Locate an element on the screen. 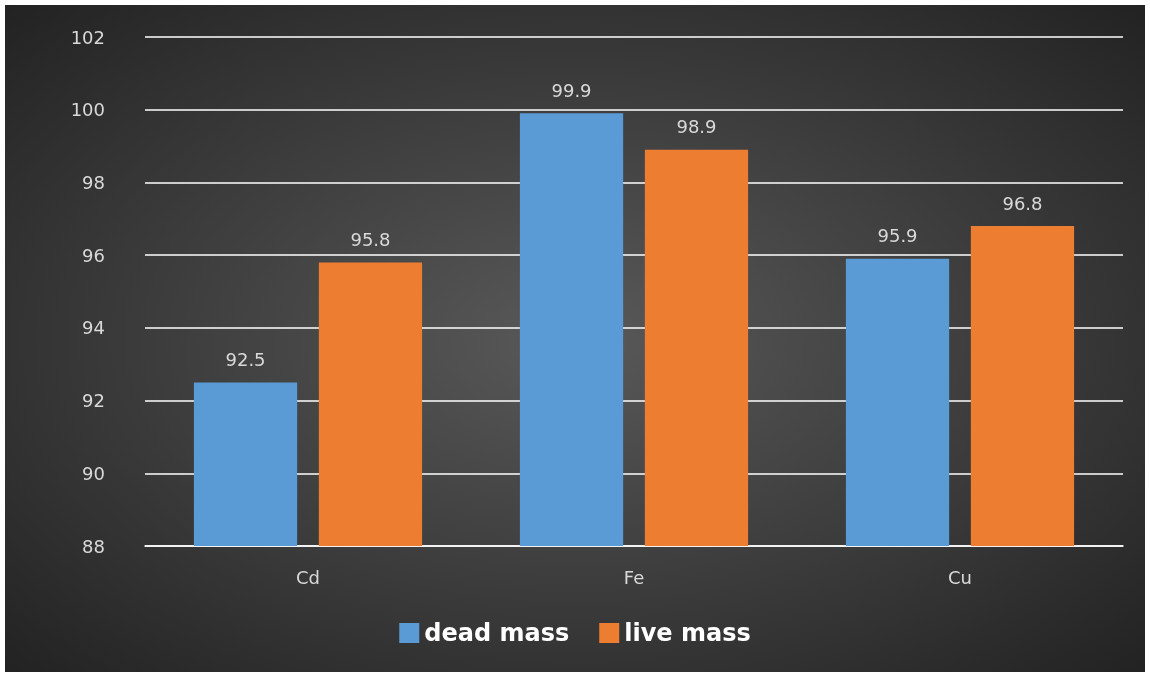  data-label: 99.9 is located at coordinates (571, 90).